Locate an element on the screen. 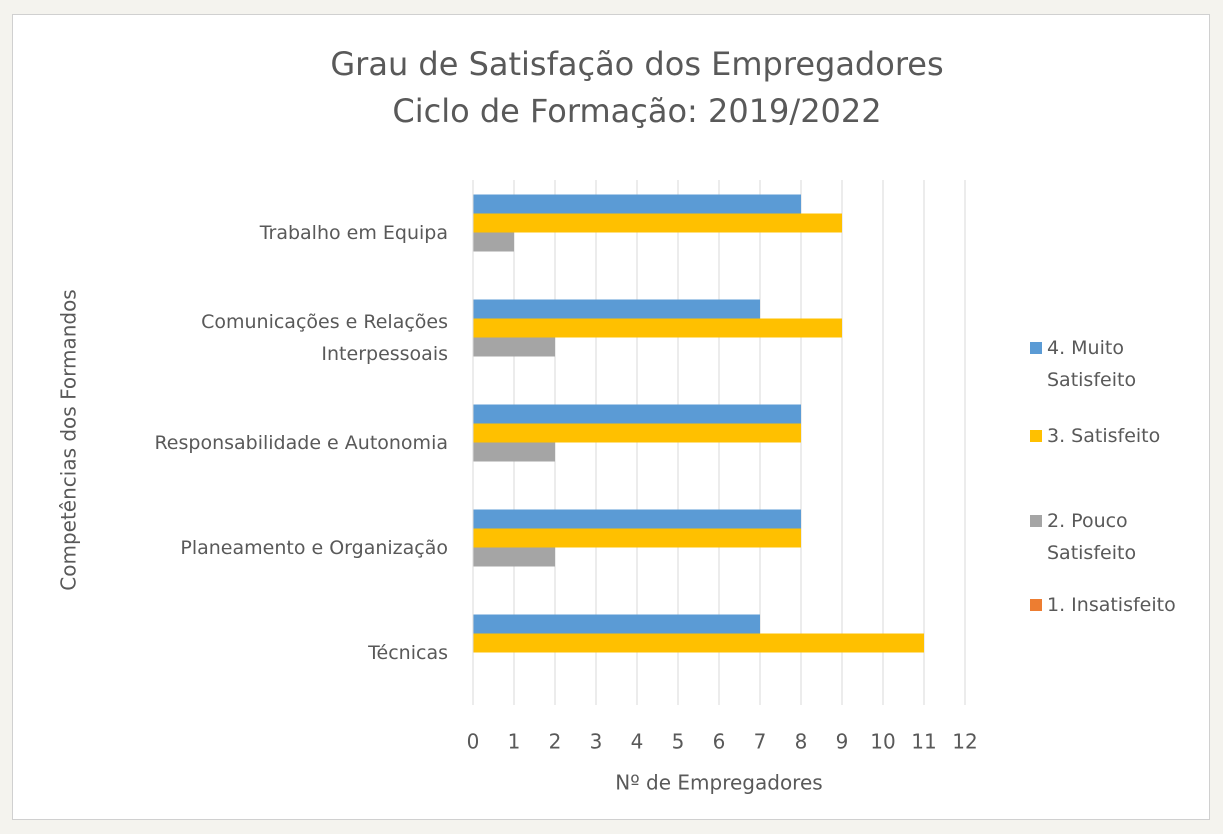 The width and height of the screenshot is (1223, 834). legend-label: 2. Pouco Satisfeito is located at coordinates (1092, 537).